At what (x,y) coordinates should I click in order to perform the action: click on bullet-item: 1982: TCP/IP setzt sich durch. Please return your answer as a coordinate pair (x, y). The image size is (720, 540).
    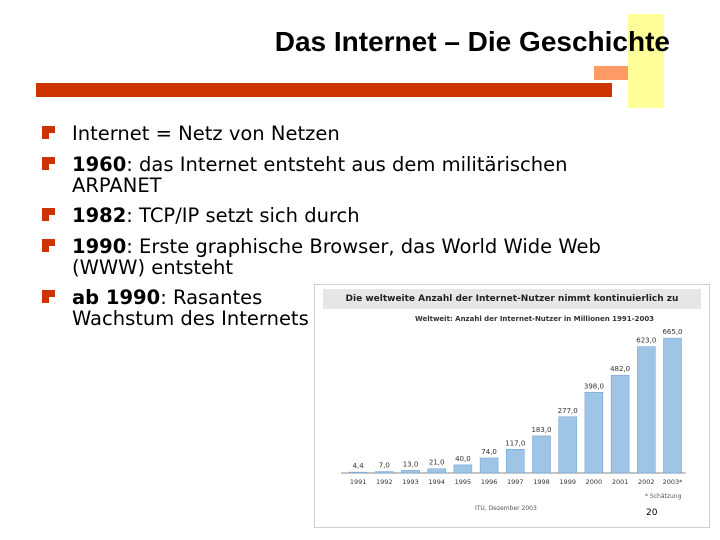
    Looking at the image, I should click on (340, 215).